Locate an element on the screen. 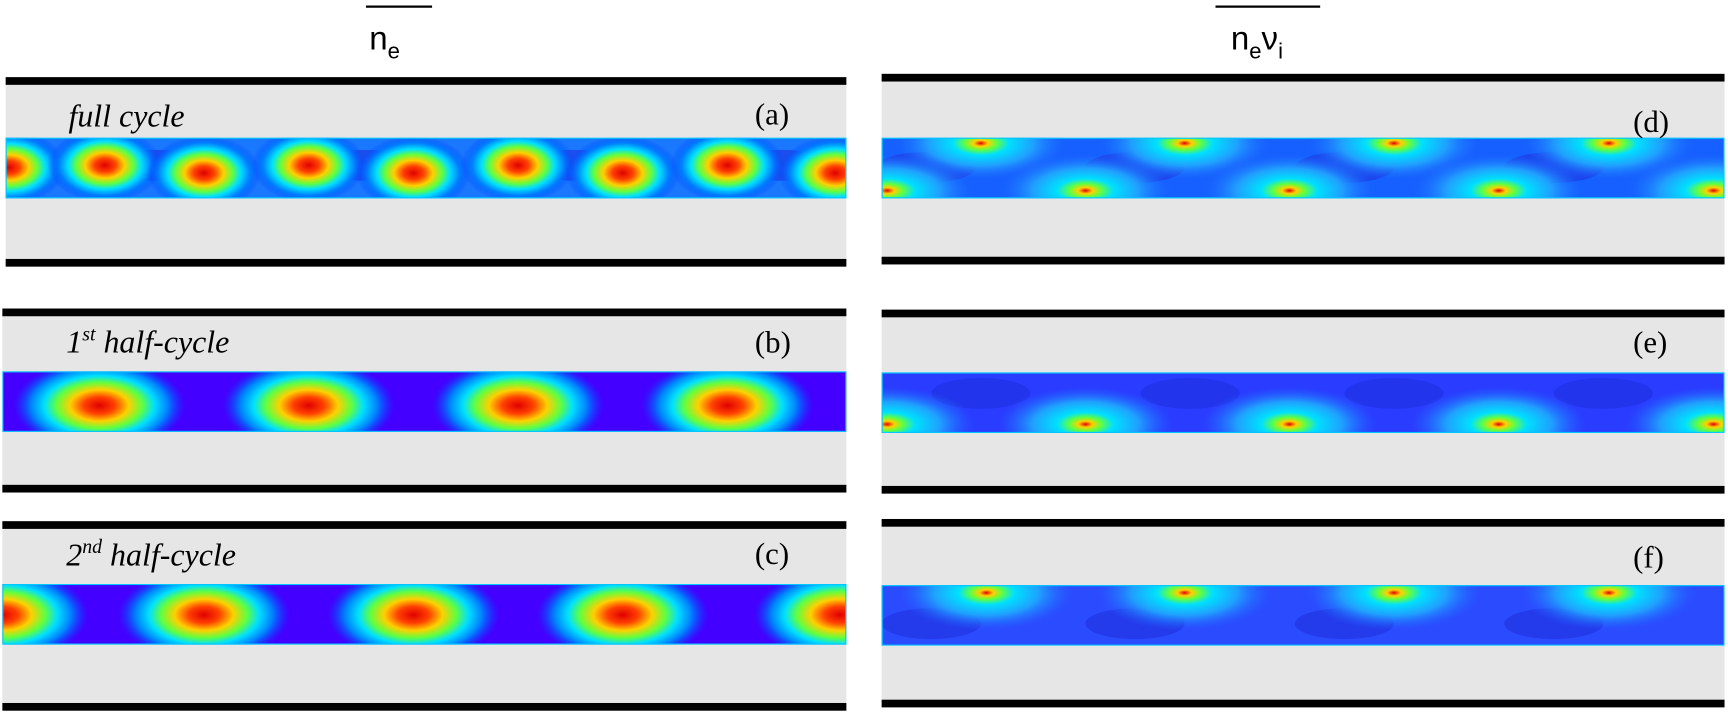  panel-label: (a) is located at coordinates (772, 115).